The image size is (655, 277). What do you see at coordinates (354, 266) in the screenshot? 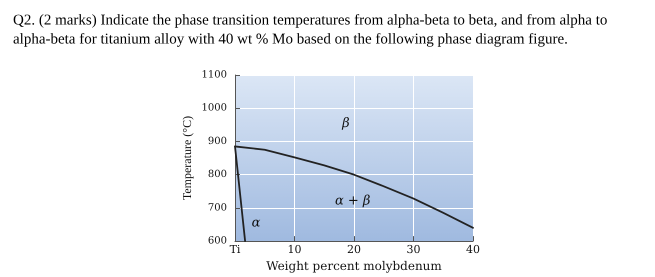
I see `x-axis-title: Weight percent molybdenum` at bounding box center [354, 266].